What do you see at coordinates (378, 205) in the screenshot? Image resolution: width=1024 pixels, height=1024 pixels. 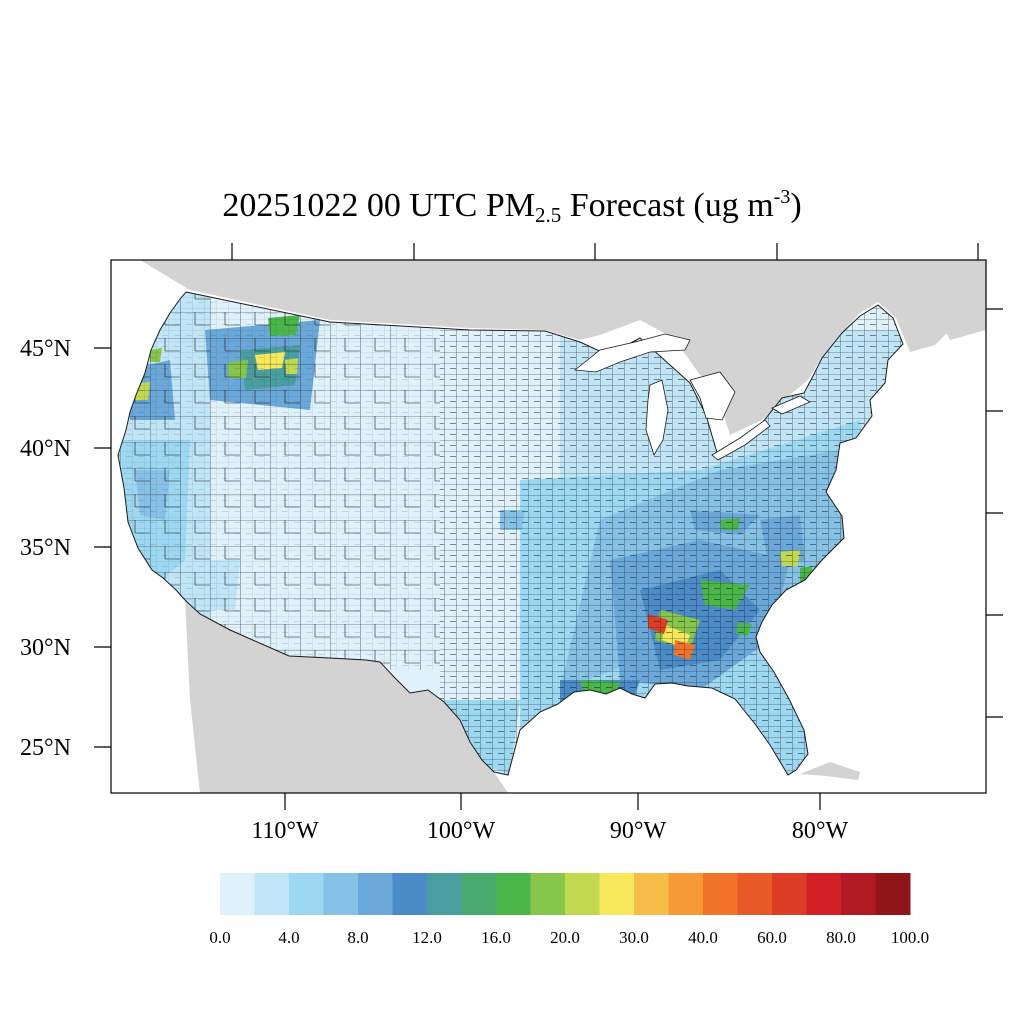 I see `title-prefix: 20251022 00 UTC PM` at bounding box center [378, 205].